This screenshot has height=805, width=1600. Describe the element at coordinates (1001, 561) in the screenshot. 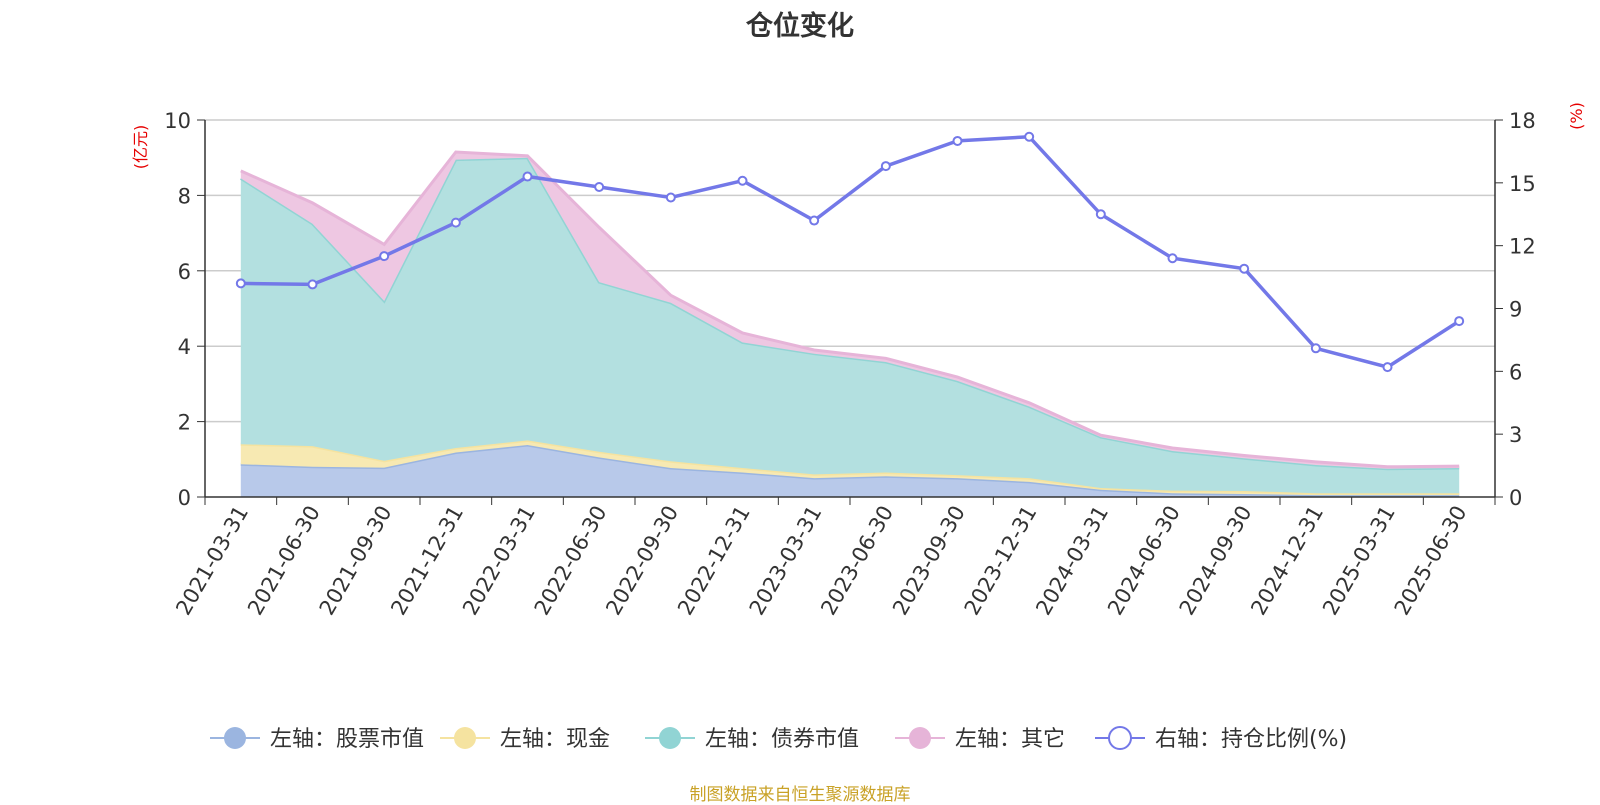

I see `x-tick-label: 2023-12-31` at that location.